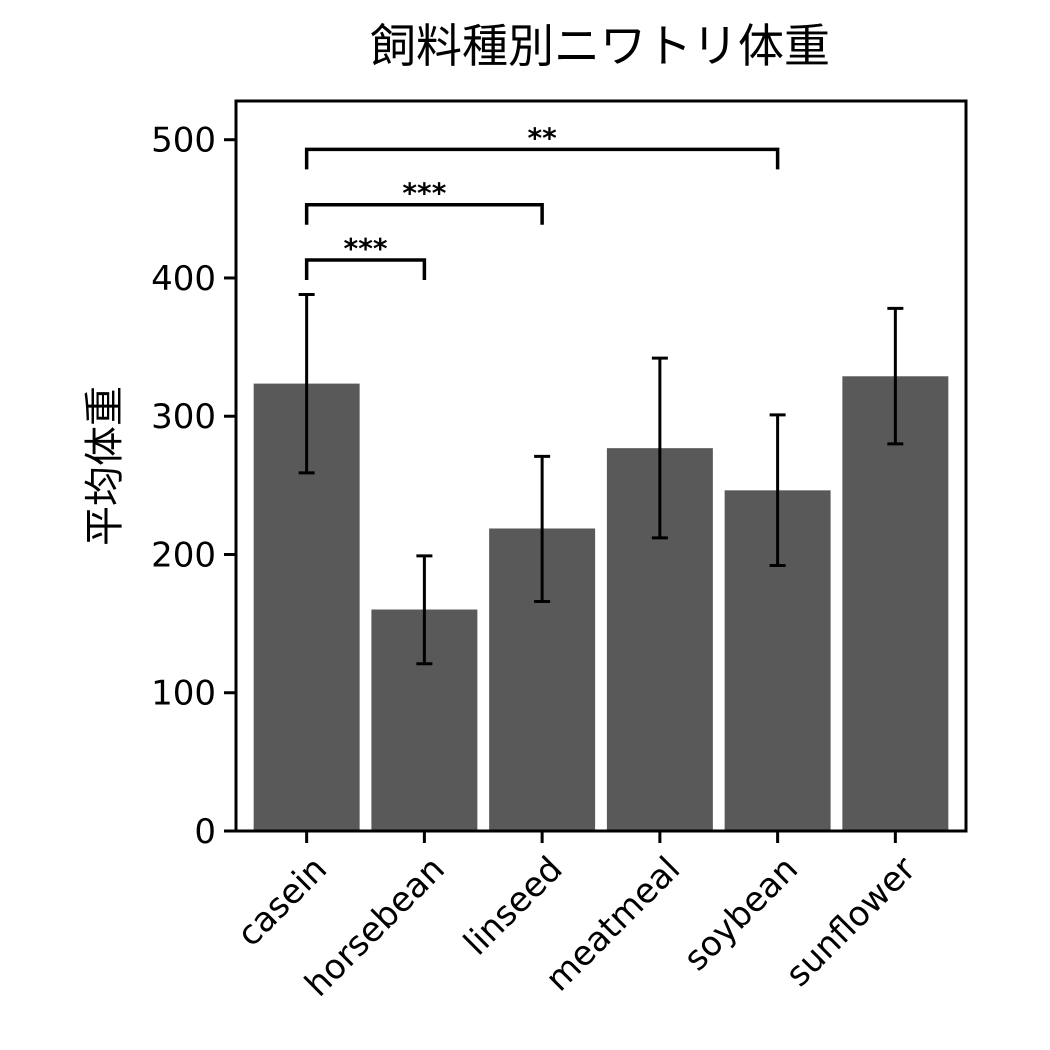  What do you see at coordinates (282, 901) in the screenshot?
I see `x-tick-label: casein` at bounding box center [282, 901].